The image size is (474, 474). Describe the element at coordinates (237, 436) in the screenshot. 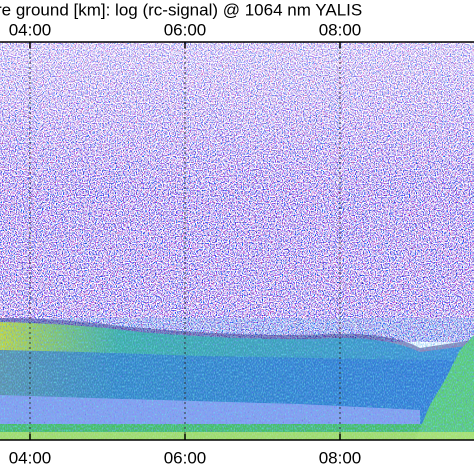

I see `ground-bright` at that location.